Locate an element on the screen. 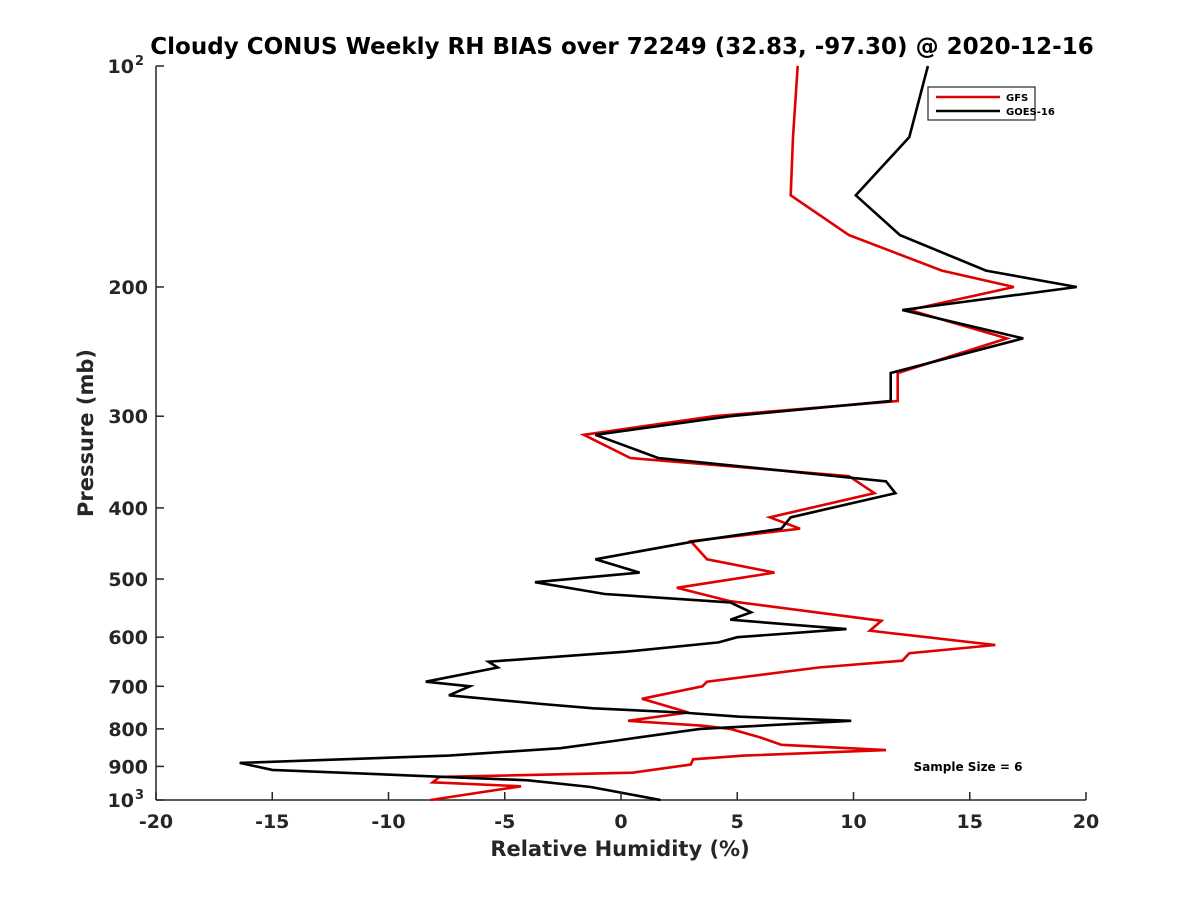 The height and width of the screenshot is (900, 1200). y-tick-label: 600 is located at coordinates (128, 638).